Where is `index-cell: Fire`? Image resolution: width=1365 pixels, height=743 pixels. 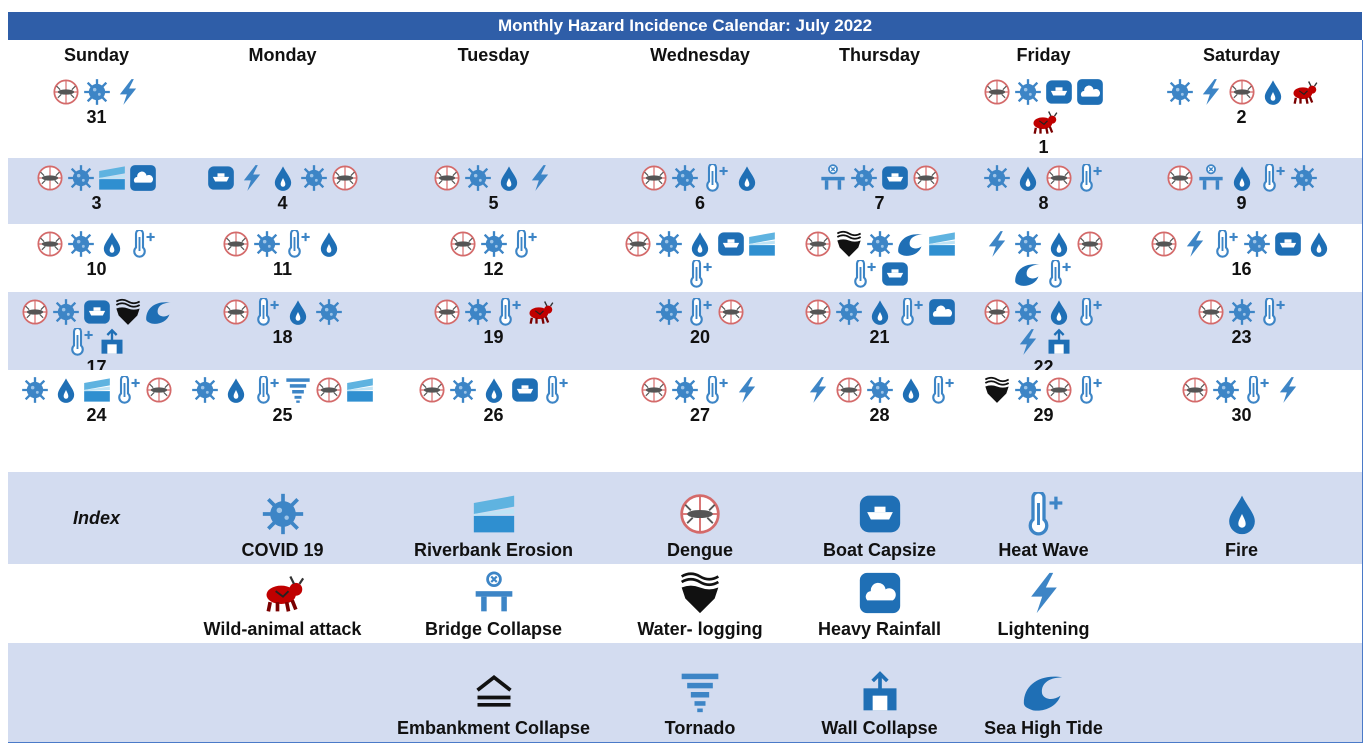 index-cell: Fire is located at coordinates (1242, 518).